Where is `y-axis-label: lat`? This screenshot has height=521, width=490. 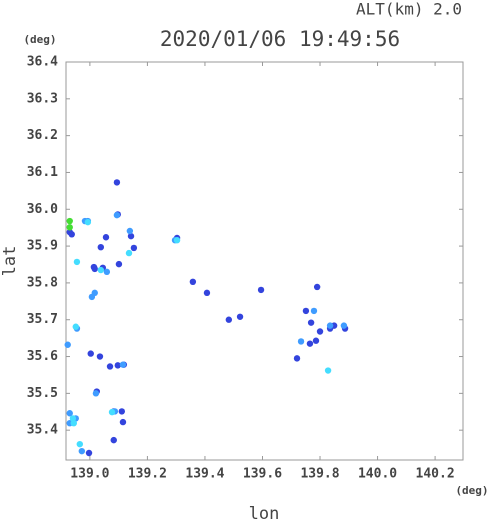 y-axis-label: lat is located at coordinates (10, 261).